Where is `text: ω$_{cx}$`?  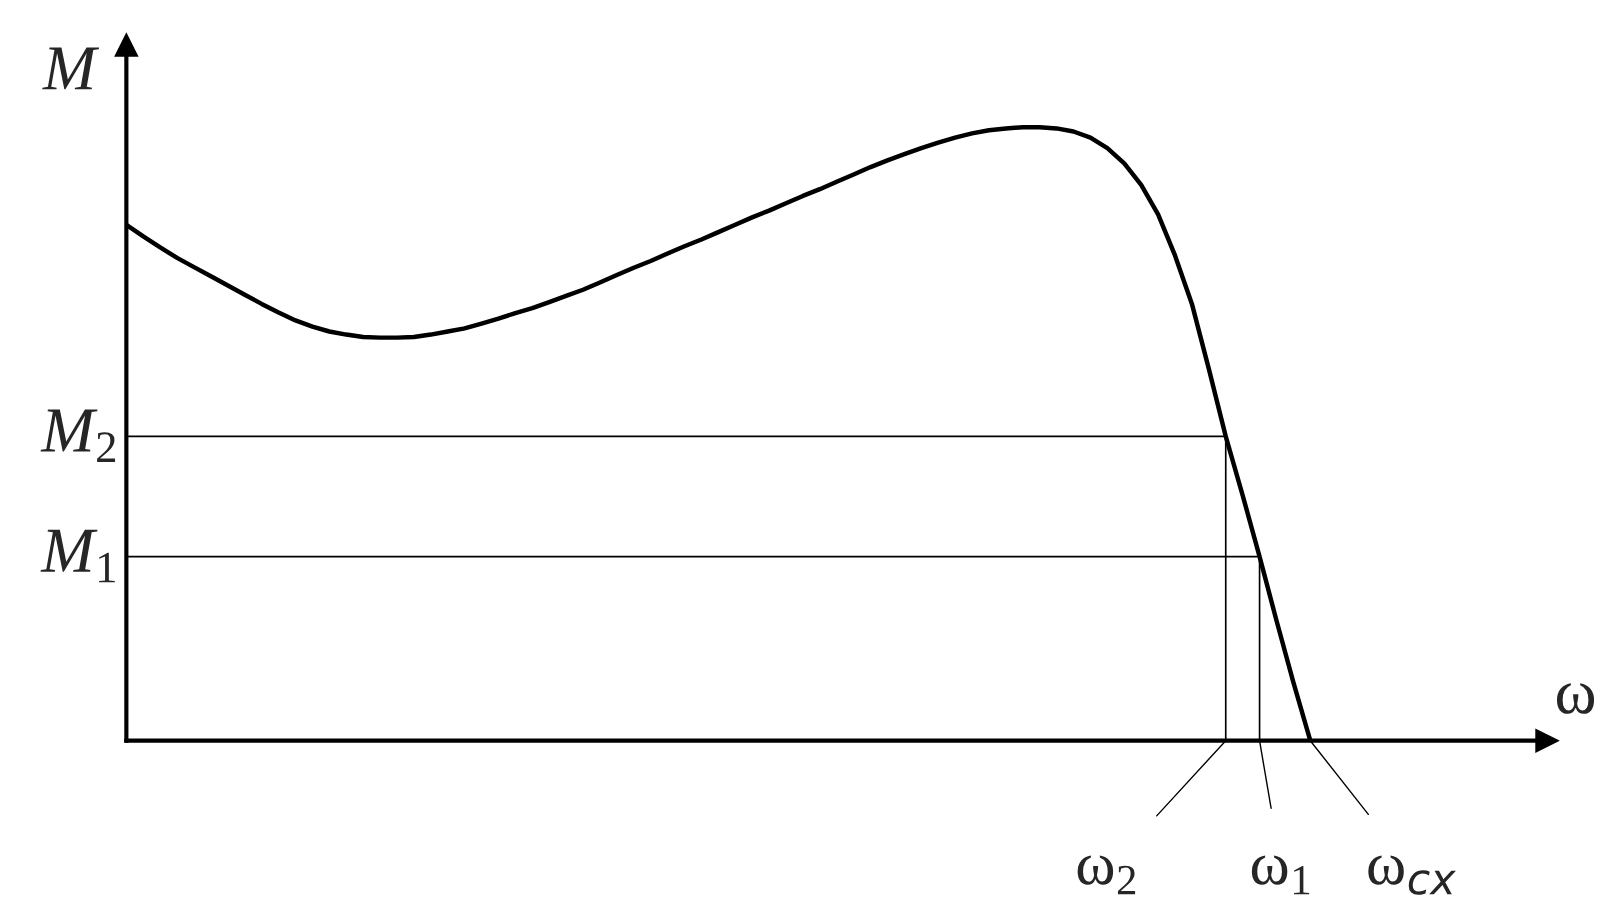 text: ω$_{cx}$ is located at coordinates (1412, 875).